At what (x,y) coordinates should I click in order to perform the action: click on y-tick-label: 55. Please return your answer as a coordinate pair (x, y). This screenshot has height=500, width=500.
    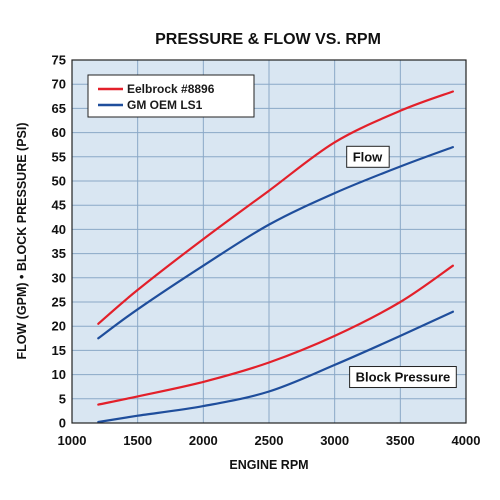
    Looking at the image, I should click on (59, 156).